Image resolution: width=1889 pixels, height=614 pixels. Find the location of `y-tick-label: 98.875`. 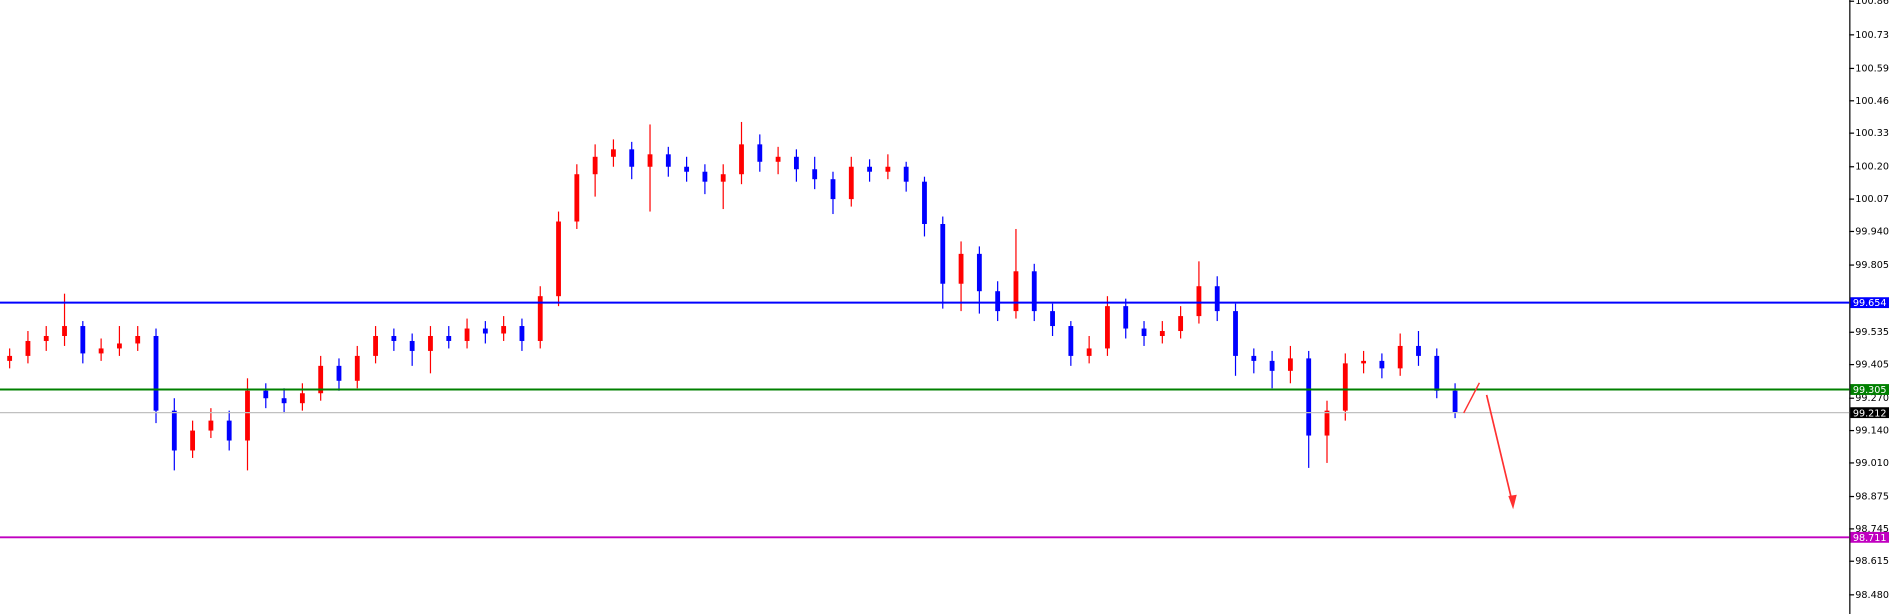

y-tick-label: 98.875 is located at coordinates (1872, 497).